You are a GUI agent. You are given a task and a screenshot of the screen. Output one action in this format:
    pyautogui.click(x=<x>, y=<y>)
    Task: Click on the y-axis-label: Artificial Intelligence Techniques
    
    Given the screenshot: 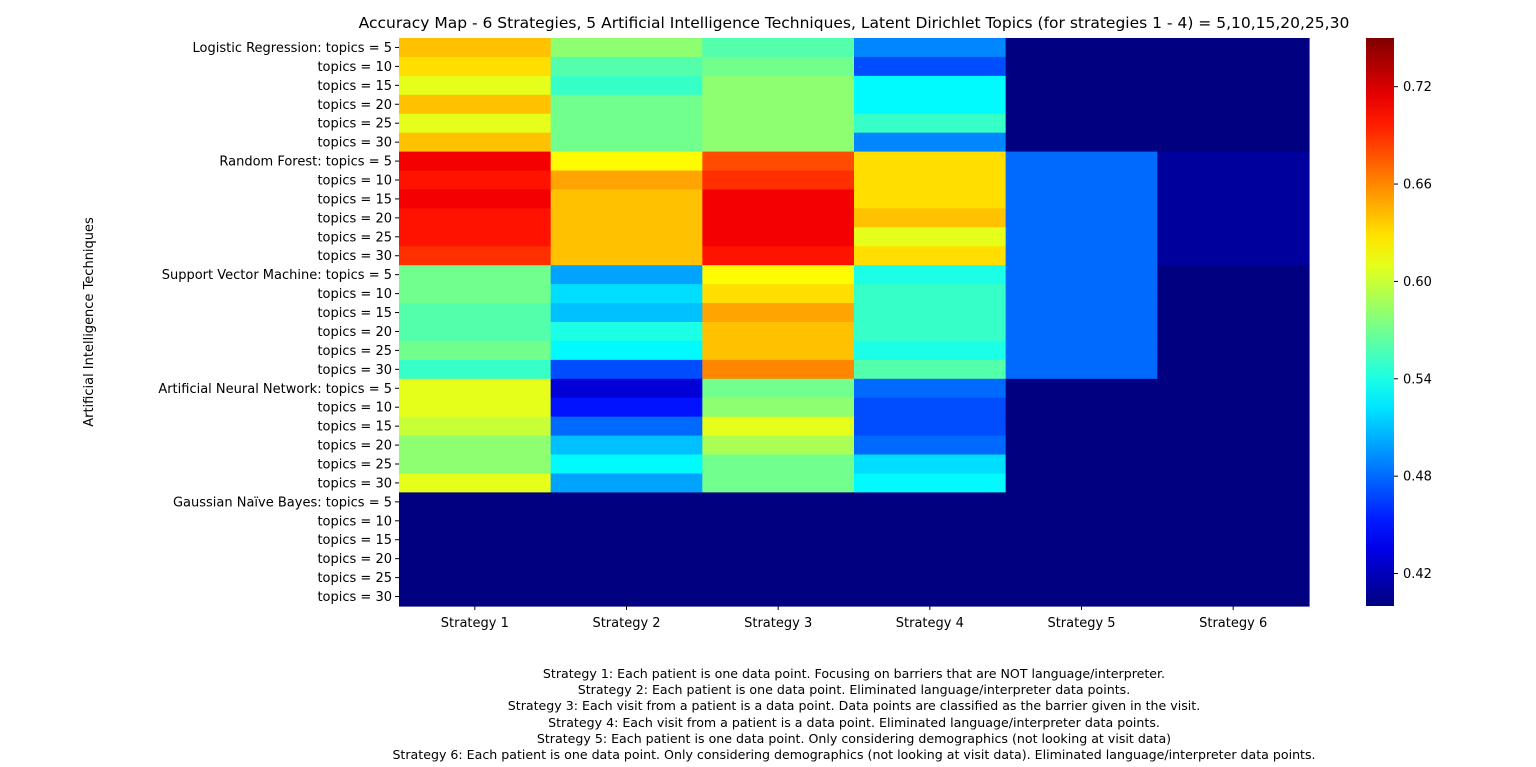 What is the action you would take?
    pyautogui.click(x=89, y=322)
    